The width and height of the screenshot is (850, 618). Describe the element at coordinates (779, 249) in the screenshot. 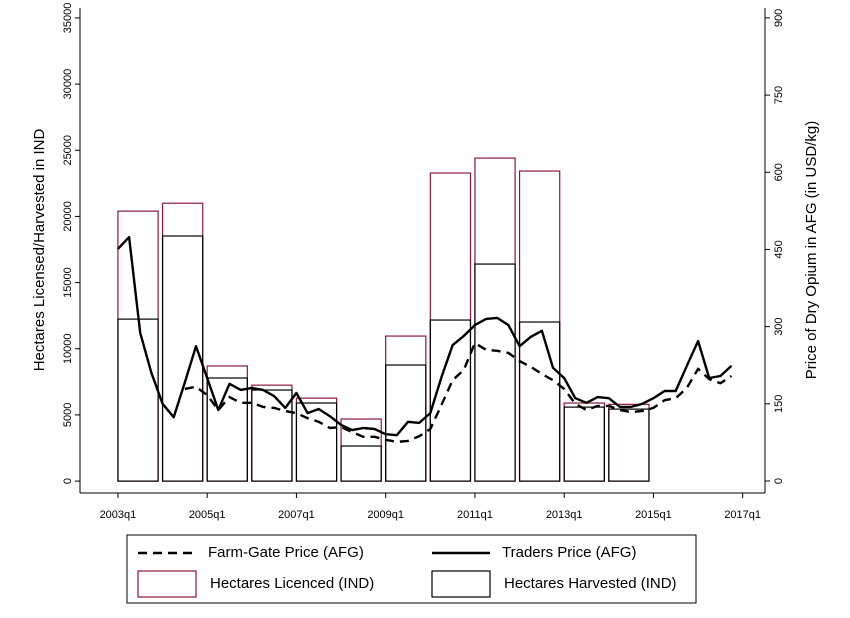

I see `y2-tick-label: 450` at that location.